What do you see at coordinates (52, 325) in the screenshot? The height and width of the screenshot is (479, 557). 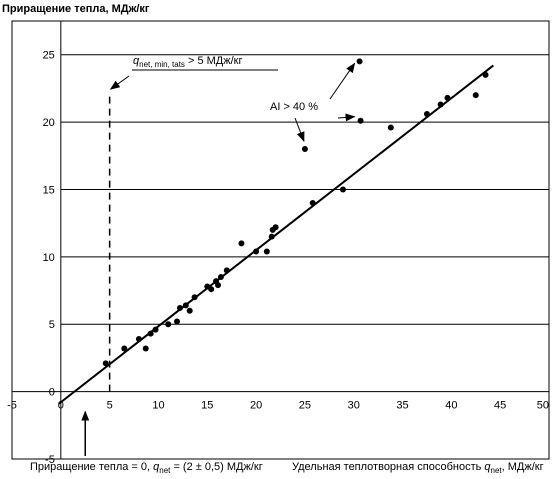 I see `y-tick-5: 5` at bounding box center [52, 325].